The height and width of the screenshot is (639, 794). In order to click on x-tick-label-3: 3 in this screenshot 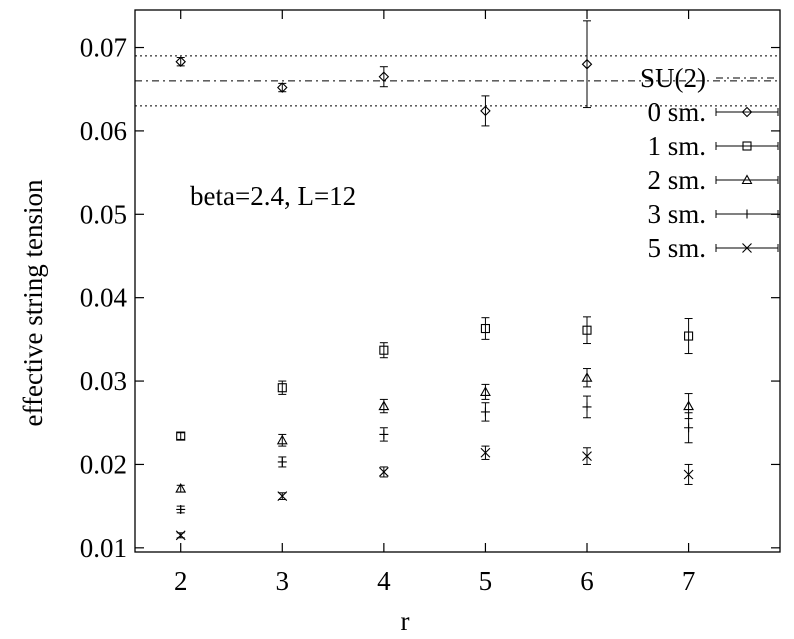, I will do `click(283, 581)`.